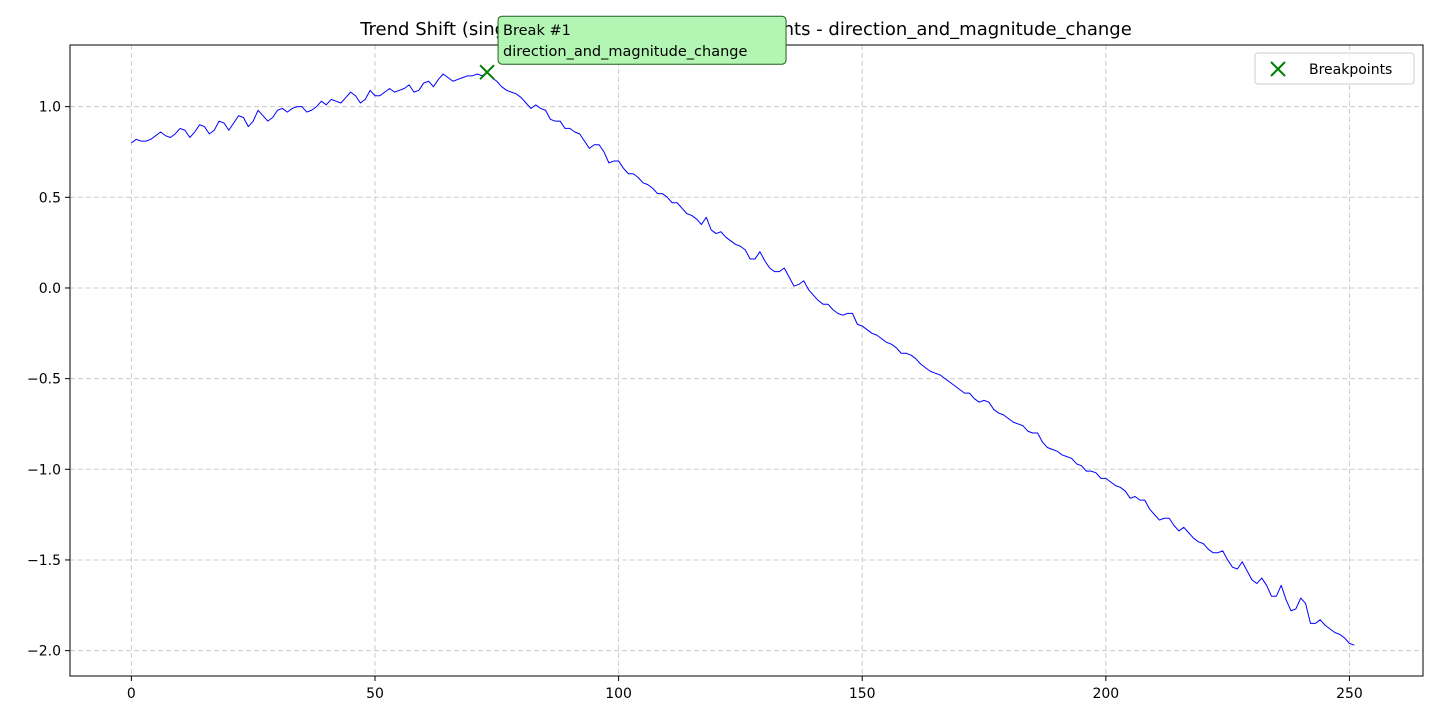  Describe the element at coordinates (1349, 694) in the screenshot. I see `x-tick-label: 250` at that location.